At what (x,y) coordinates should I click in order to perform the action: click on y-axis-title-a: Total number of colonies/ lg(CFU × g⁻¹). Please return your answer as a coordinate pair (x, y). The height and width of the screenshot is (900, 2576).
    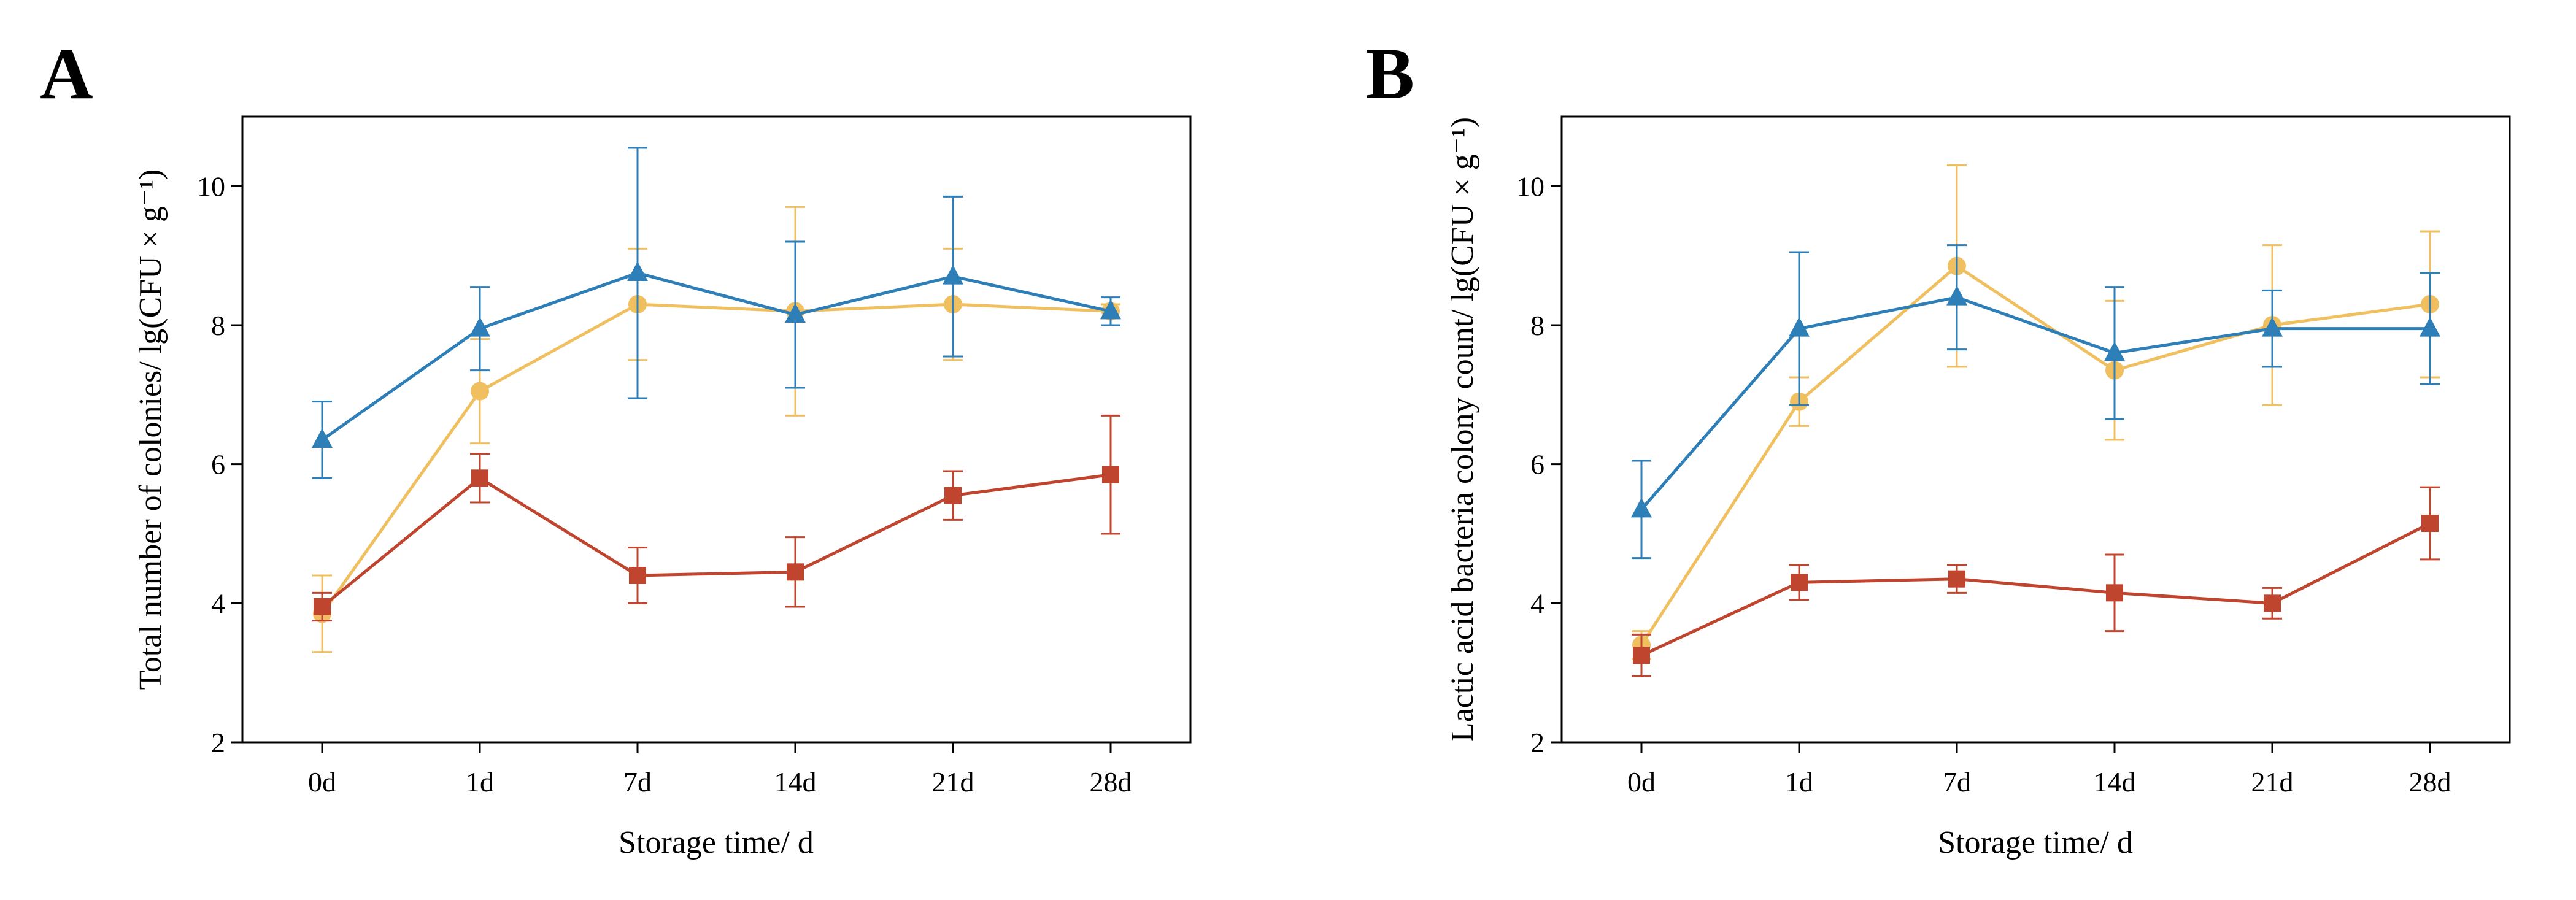
    Looking at the image, I should click on (150, 429).